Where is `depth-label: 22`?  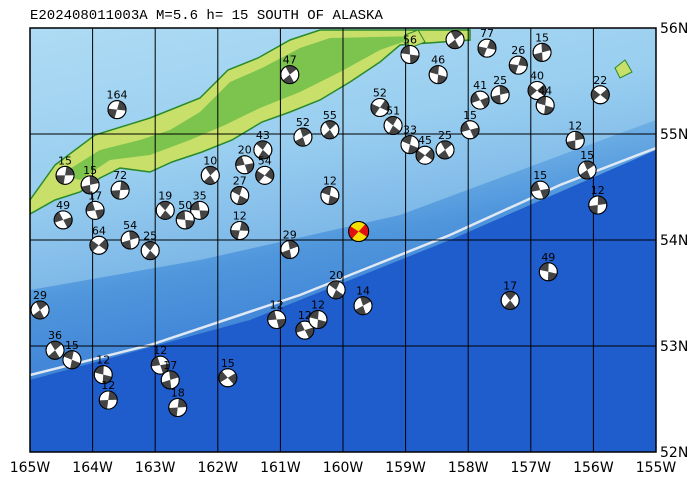 depth-label: 22 is located at coordinates (600, 80).